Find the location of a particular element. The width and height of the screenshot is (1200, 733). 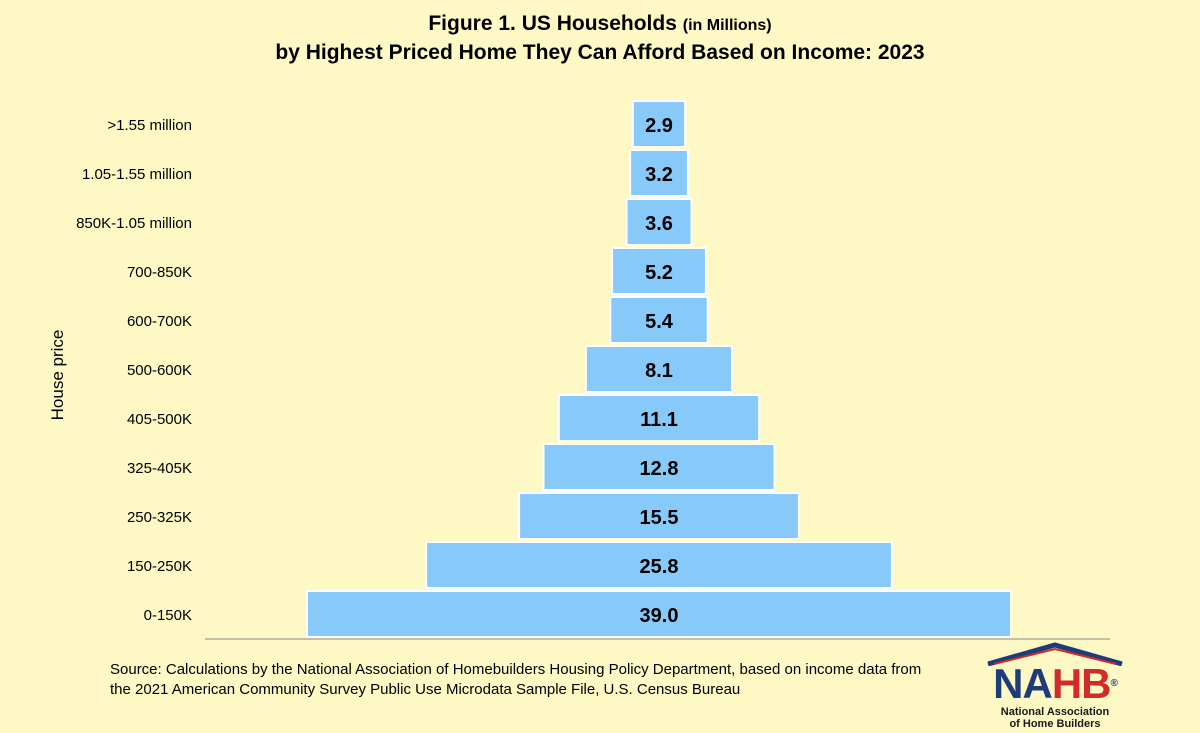

logo-subtitle: National Association of Home Builders is located at coordinates (1055, 718).